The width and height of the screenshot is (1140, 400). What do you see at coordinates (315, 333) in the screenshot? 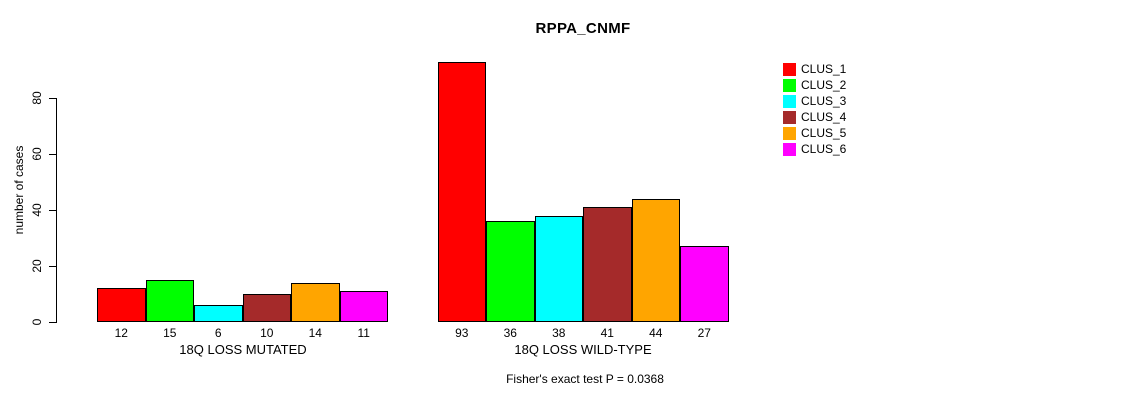
I see `bar-value-label: 14` at bounding box center [315, 333].